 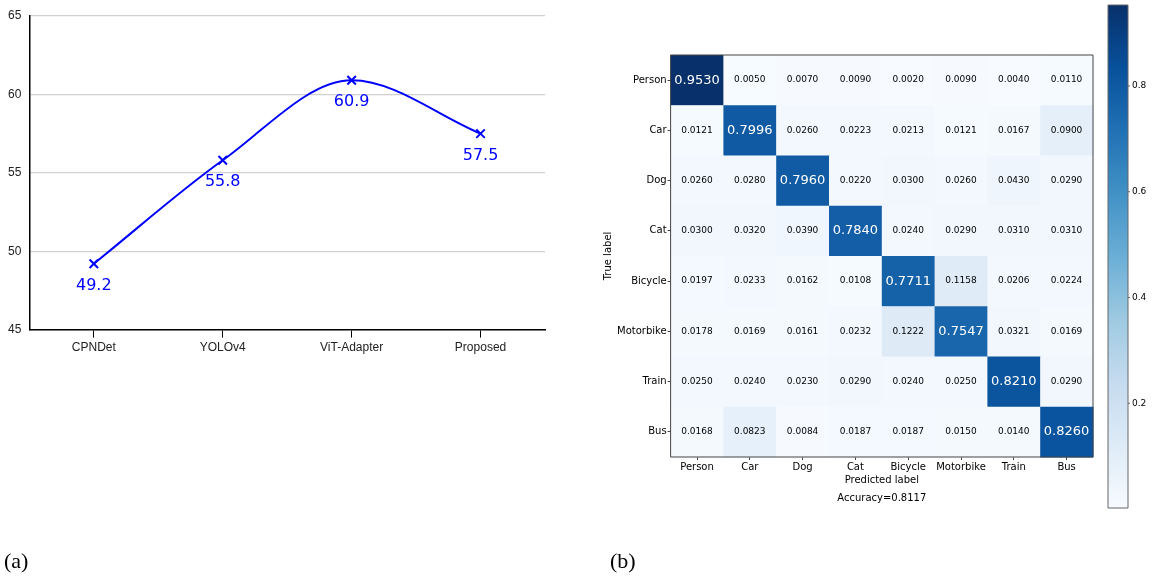 What do you see at coordinates (855, 330) in the screenshot?
I see `data-label: 0.0232` at bounding box center [855, 330].